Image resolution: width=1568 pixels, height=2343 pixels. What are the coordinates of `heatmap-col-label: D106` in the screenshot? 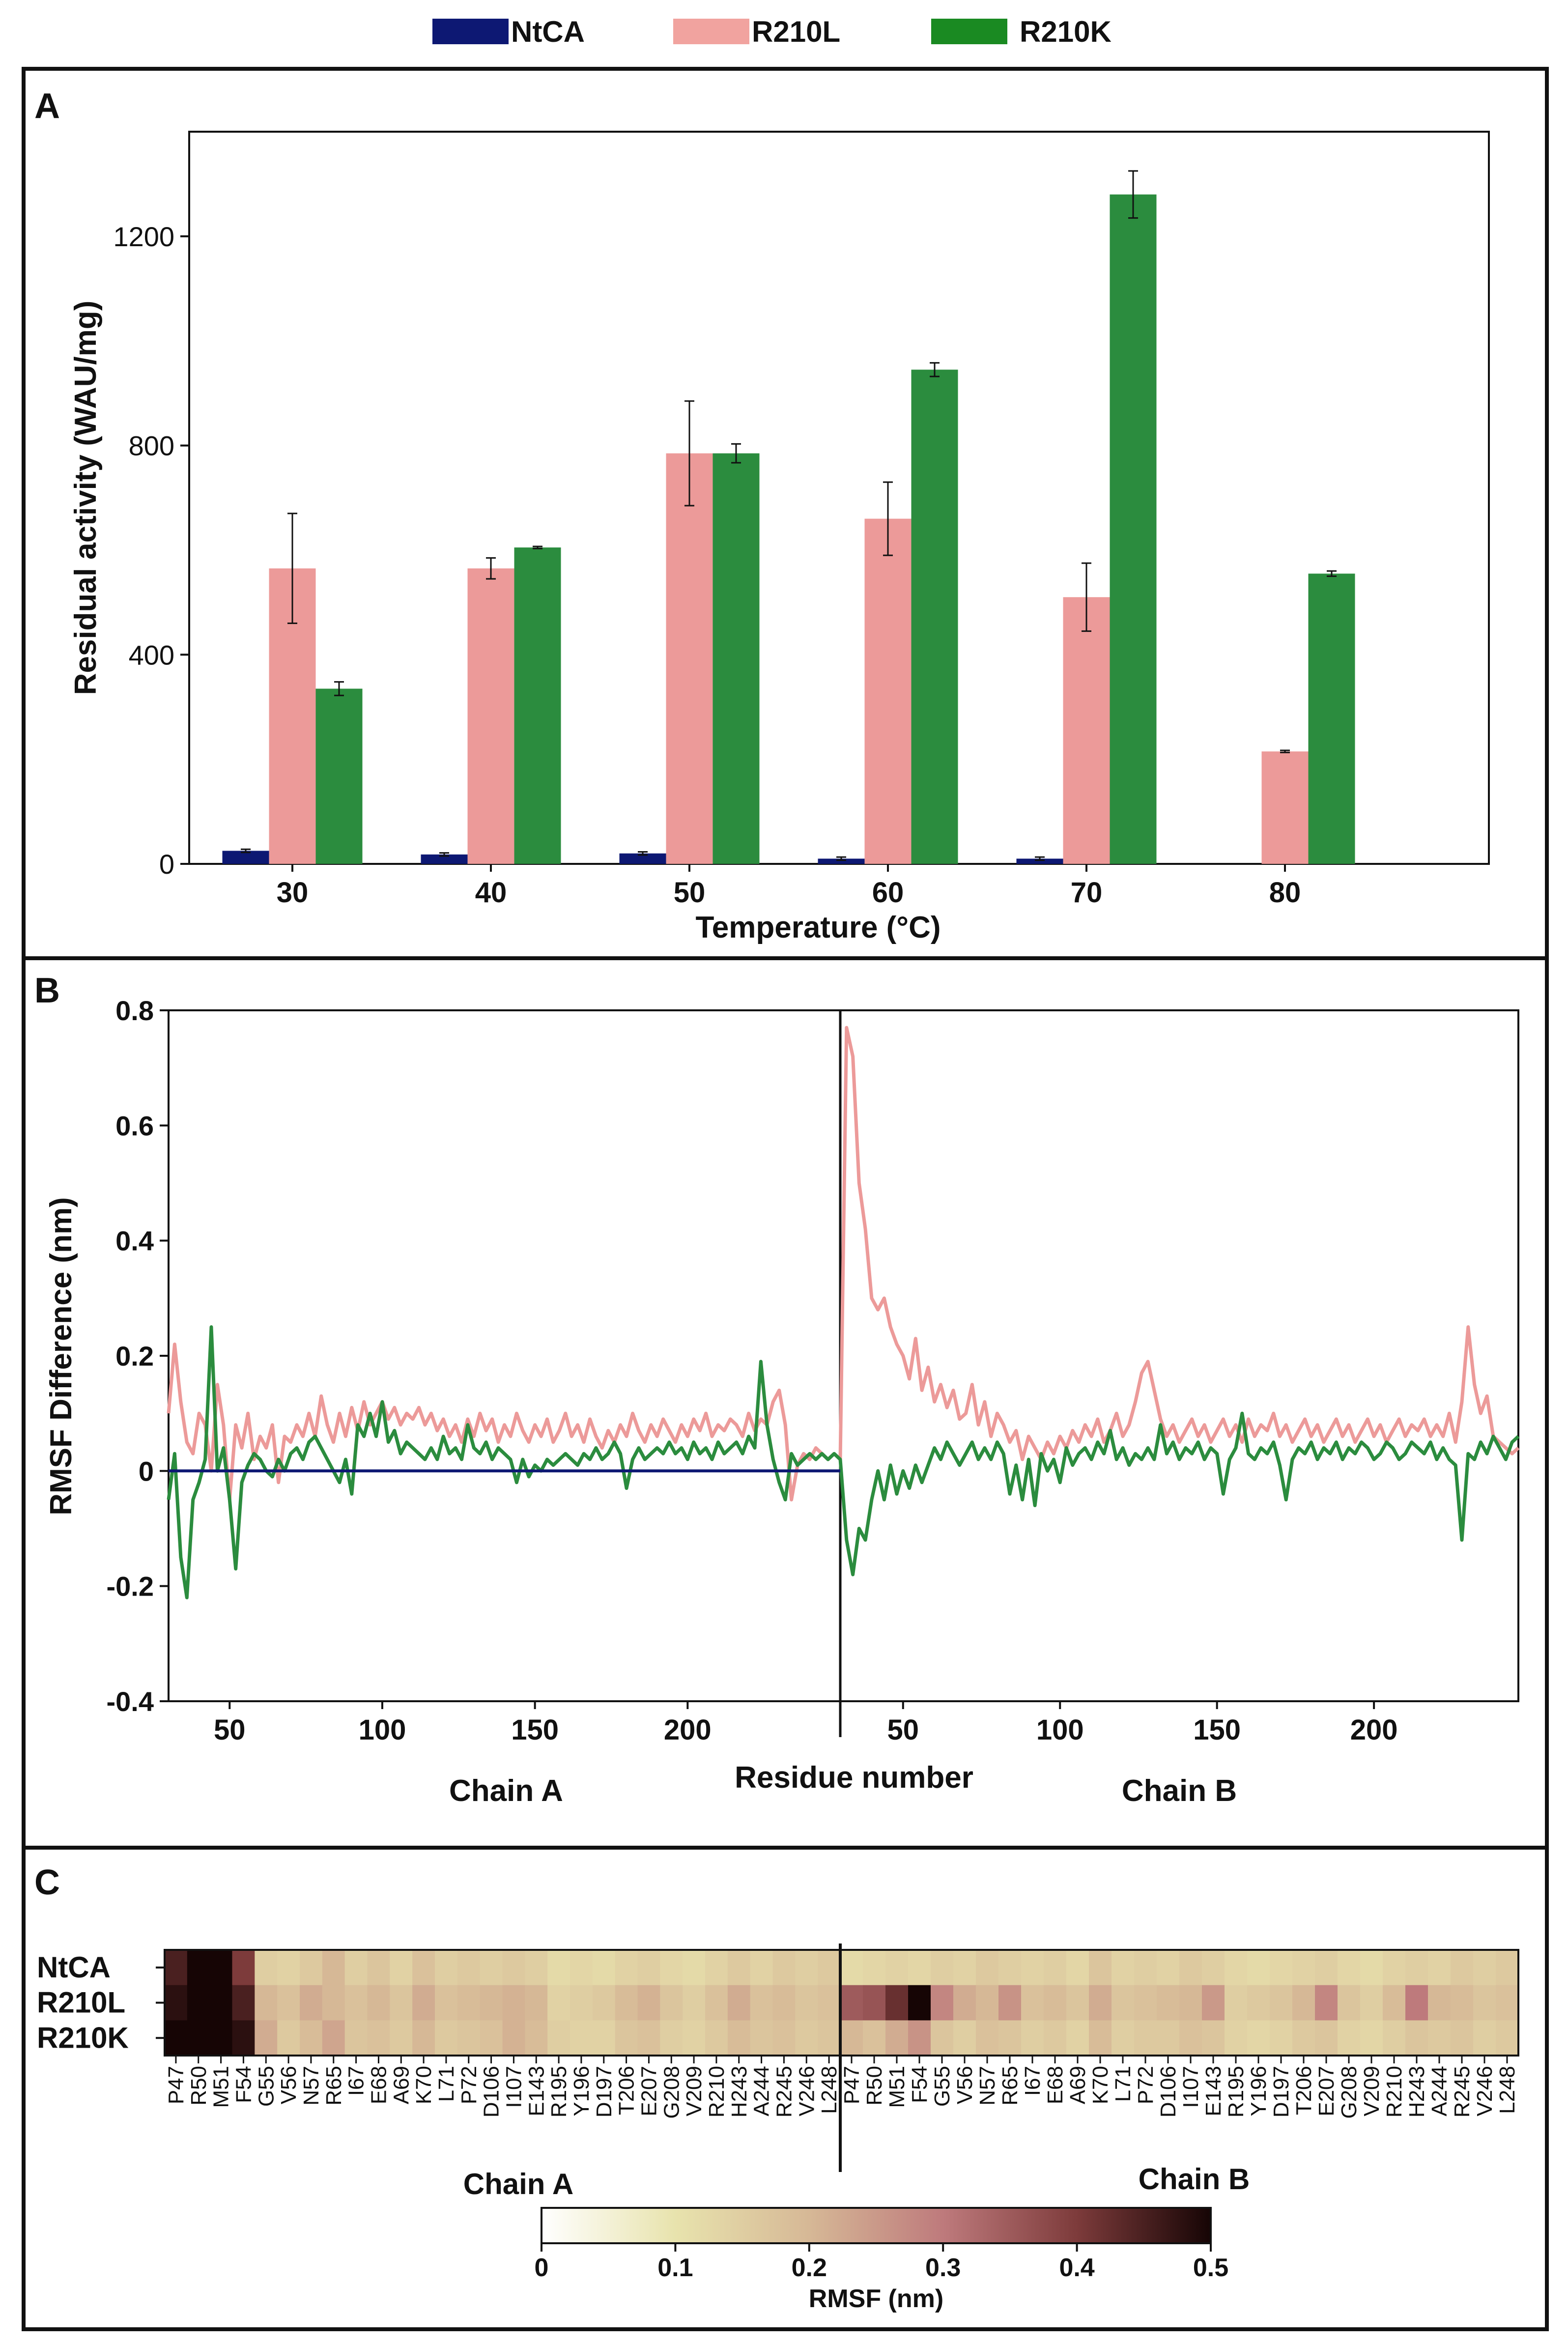 It's located at (1168, 2091).